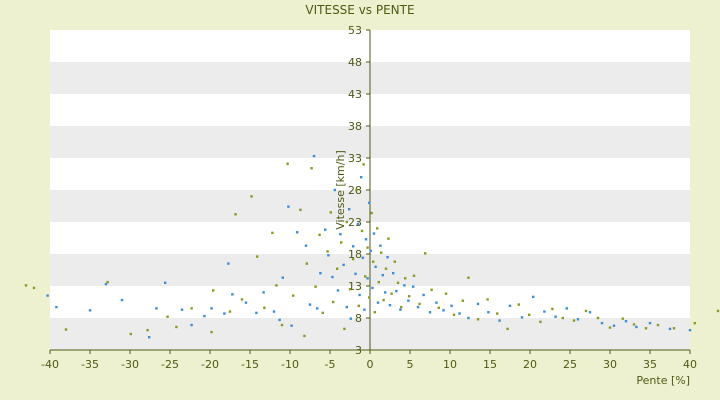 The width and height of the screenshot is (720, 400). What do you see at coordinates (355, 30) in the screenshot?
I see `y-tick-label: 53` at bounding box center [355, 30].